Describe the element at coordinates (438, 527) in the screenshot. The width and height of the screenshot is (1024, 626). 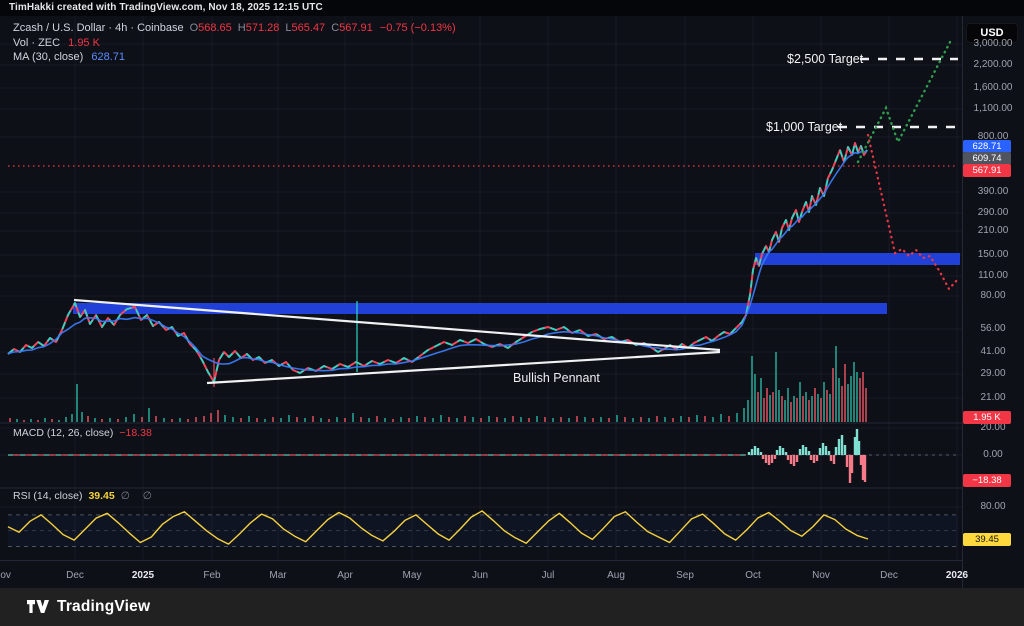
I see `rsi-line` at that location.